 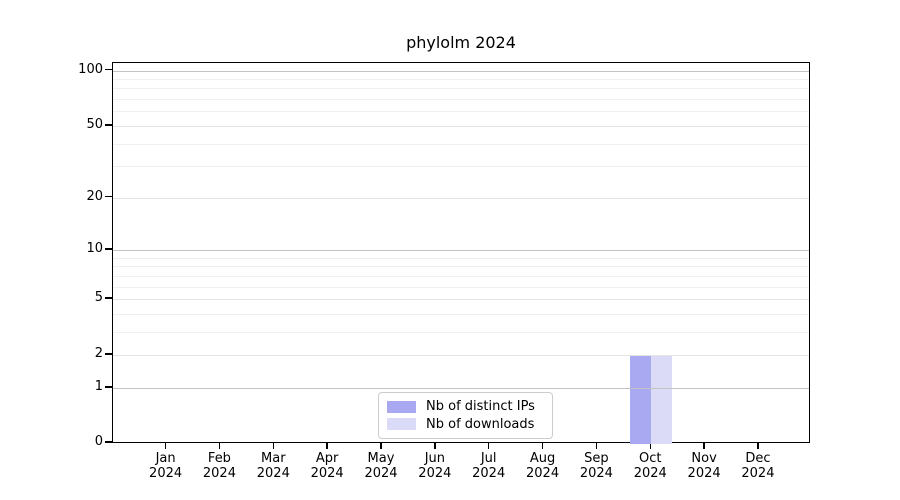 I want to click on x-tick-label: May 2024, so click(x=381, y=466).